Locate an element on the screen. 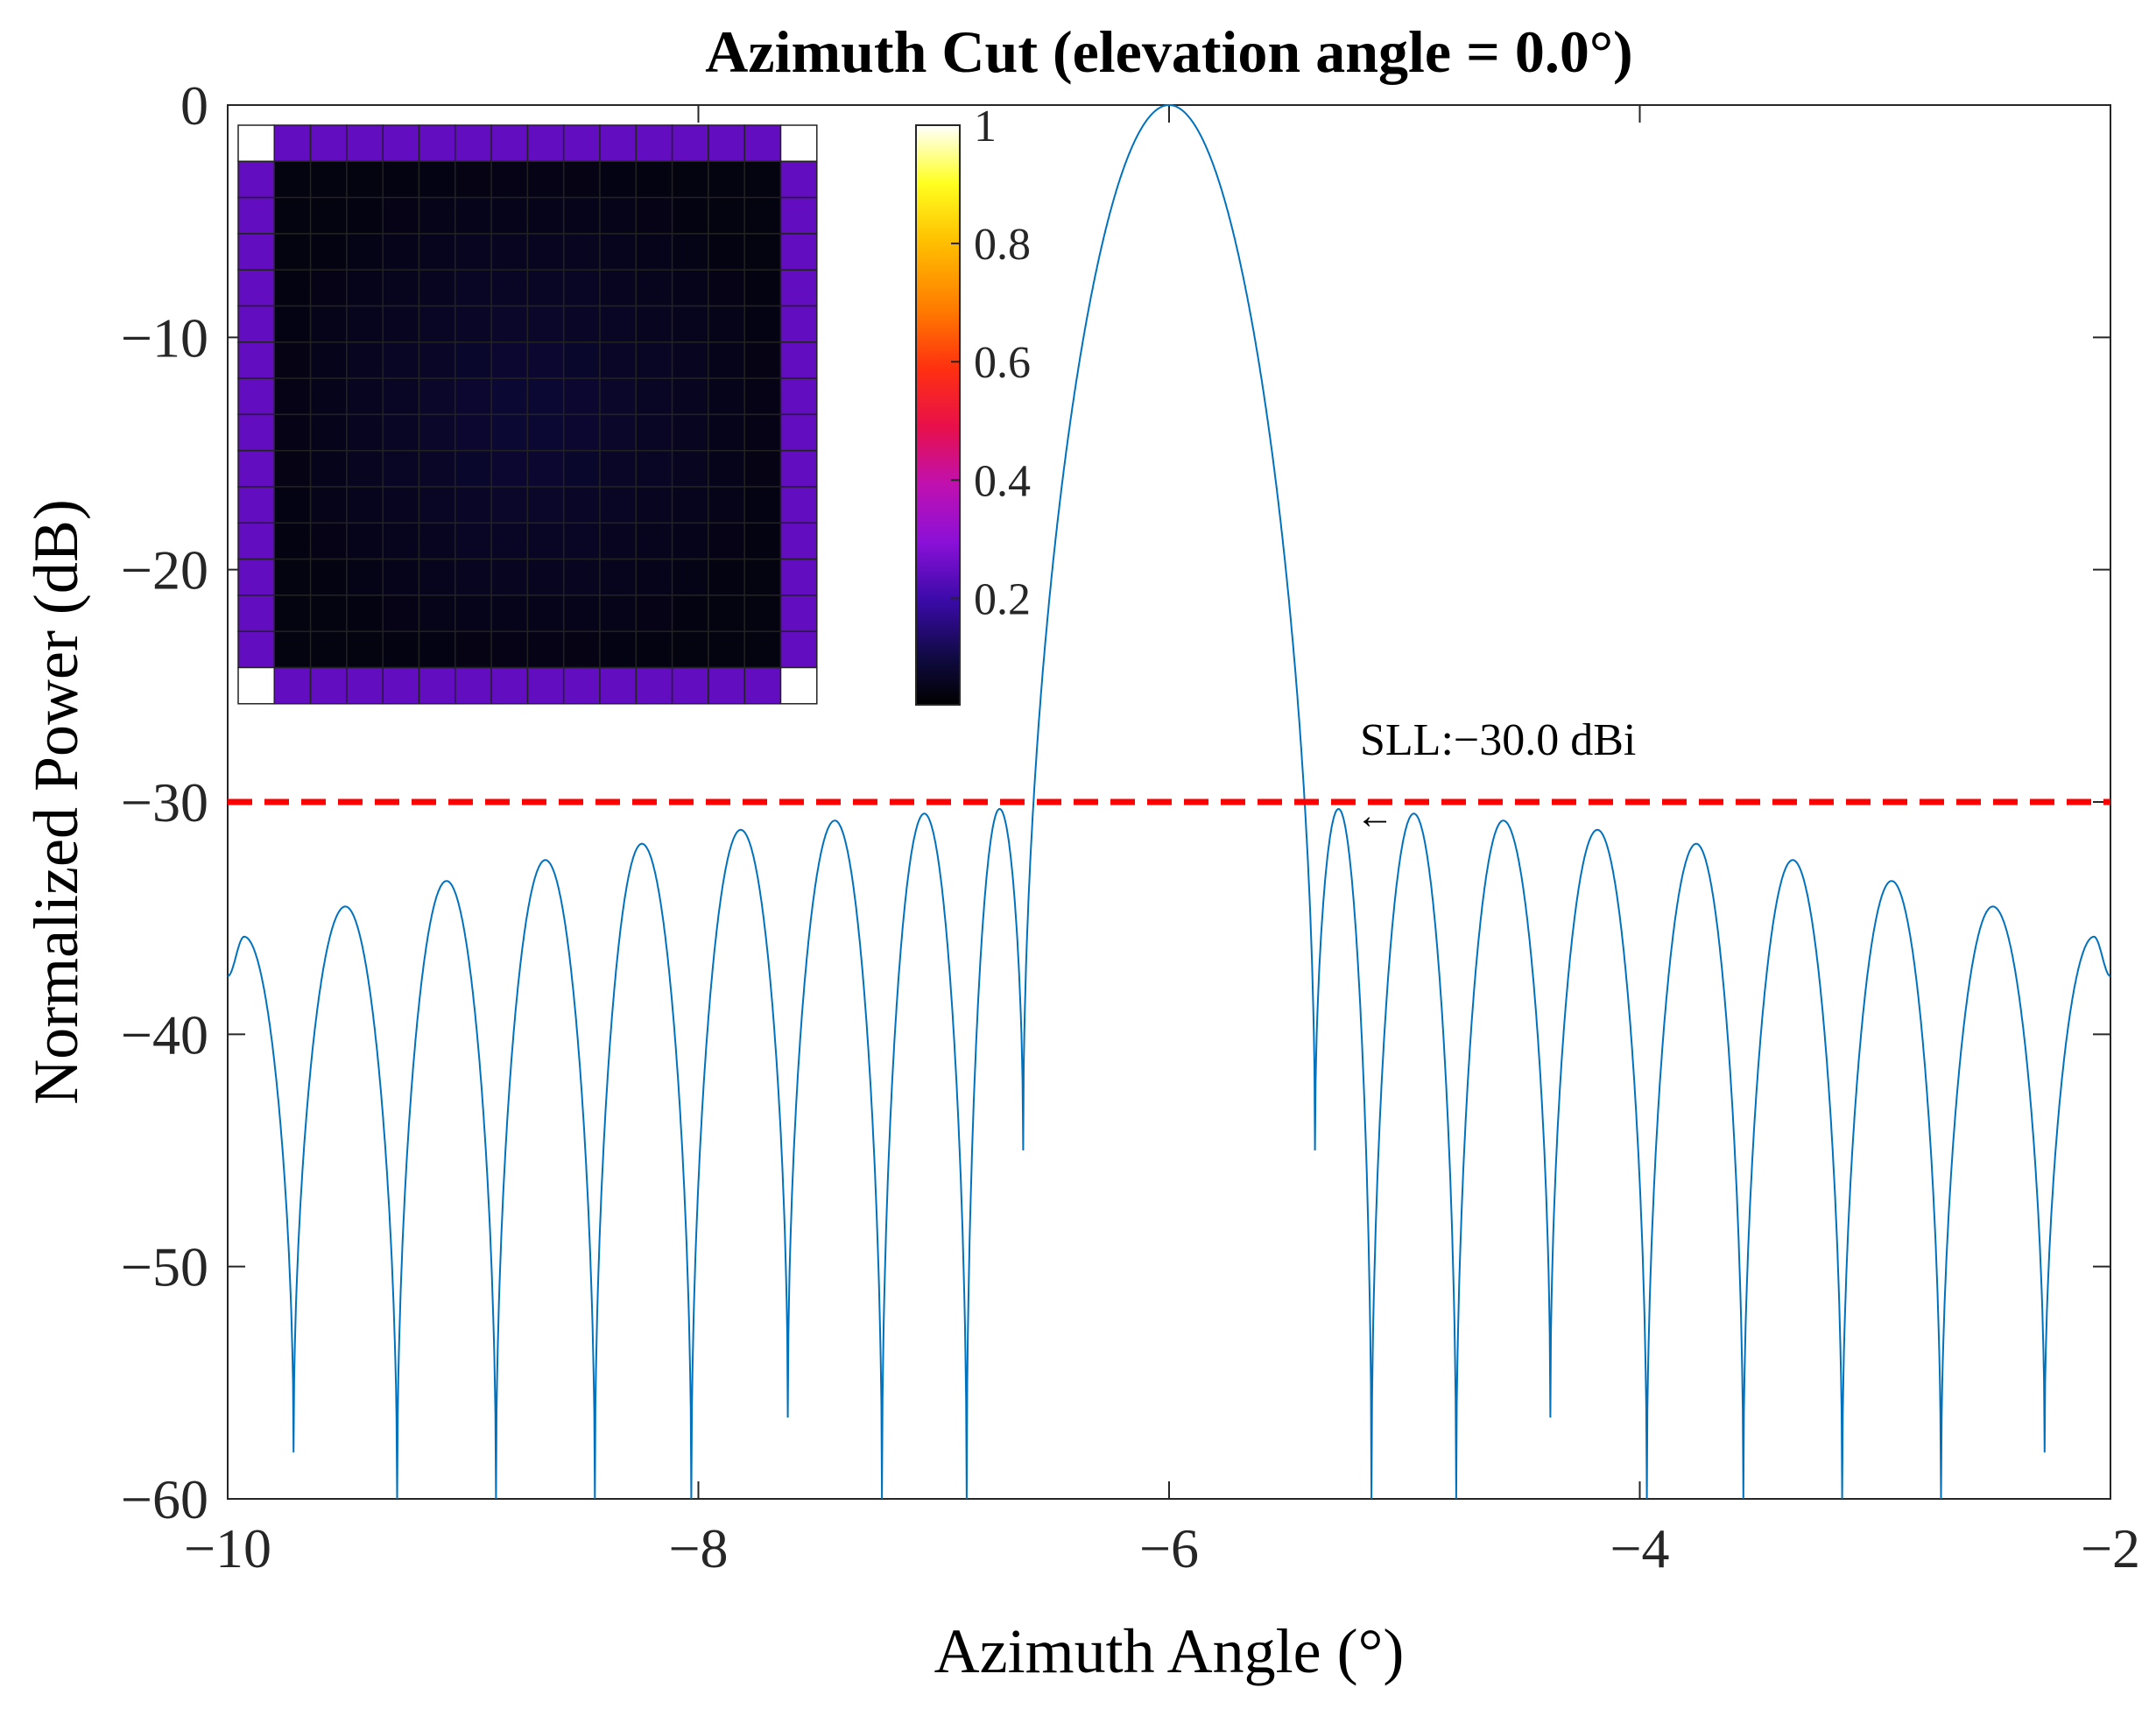 The image size is (2156, 1709). y-axis-label: Normalized Power (dB) is located at coordinates (56, 802).